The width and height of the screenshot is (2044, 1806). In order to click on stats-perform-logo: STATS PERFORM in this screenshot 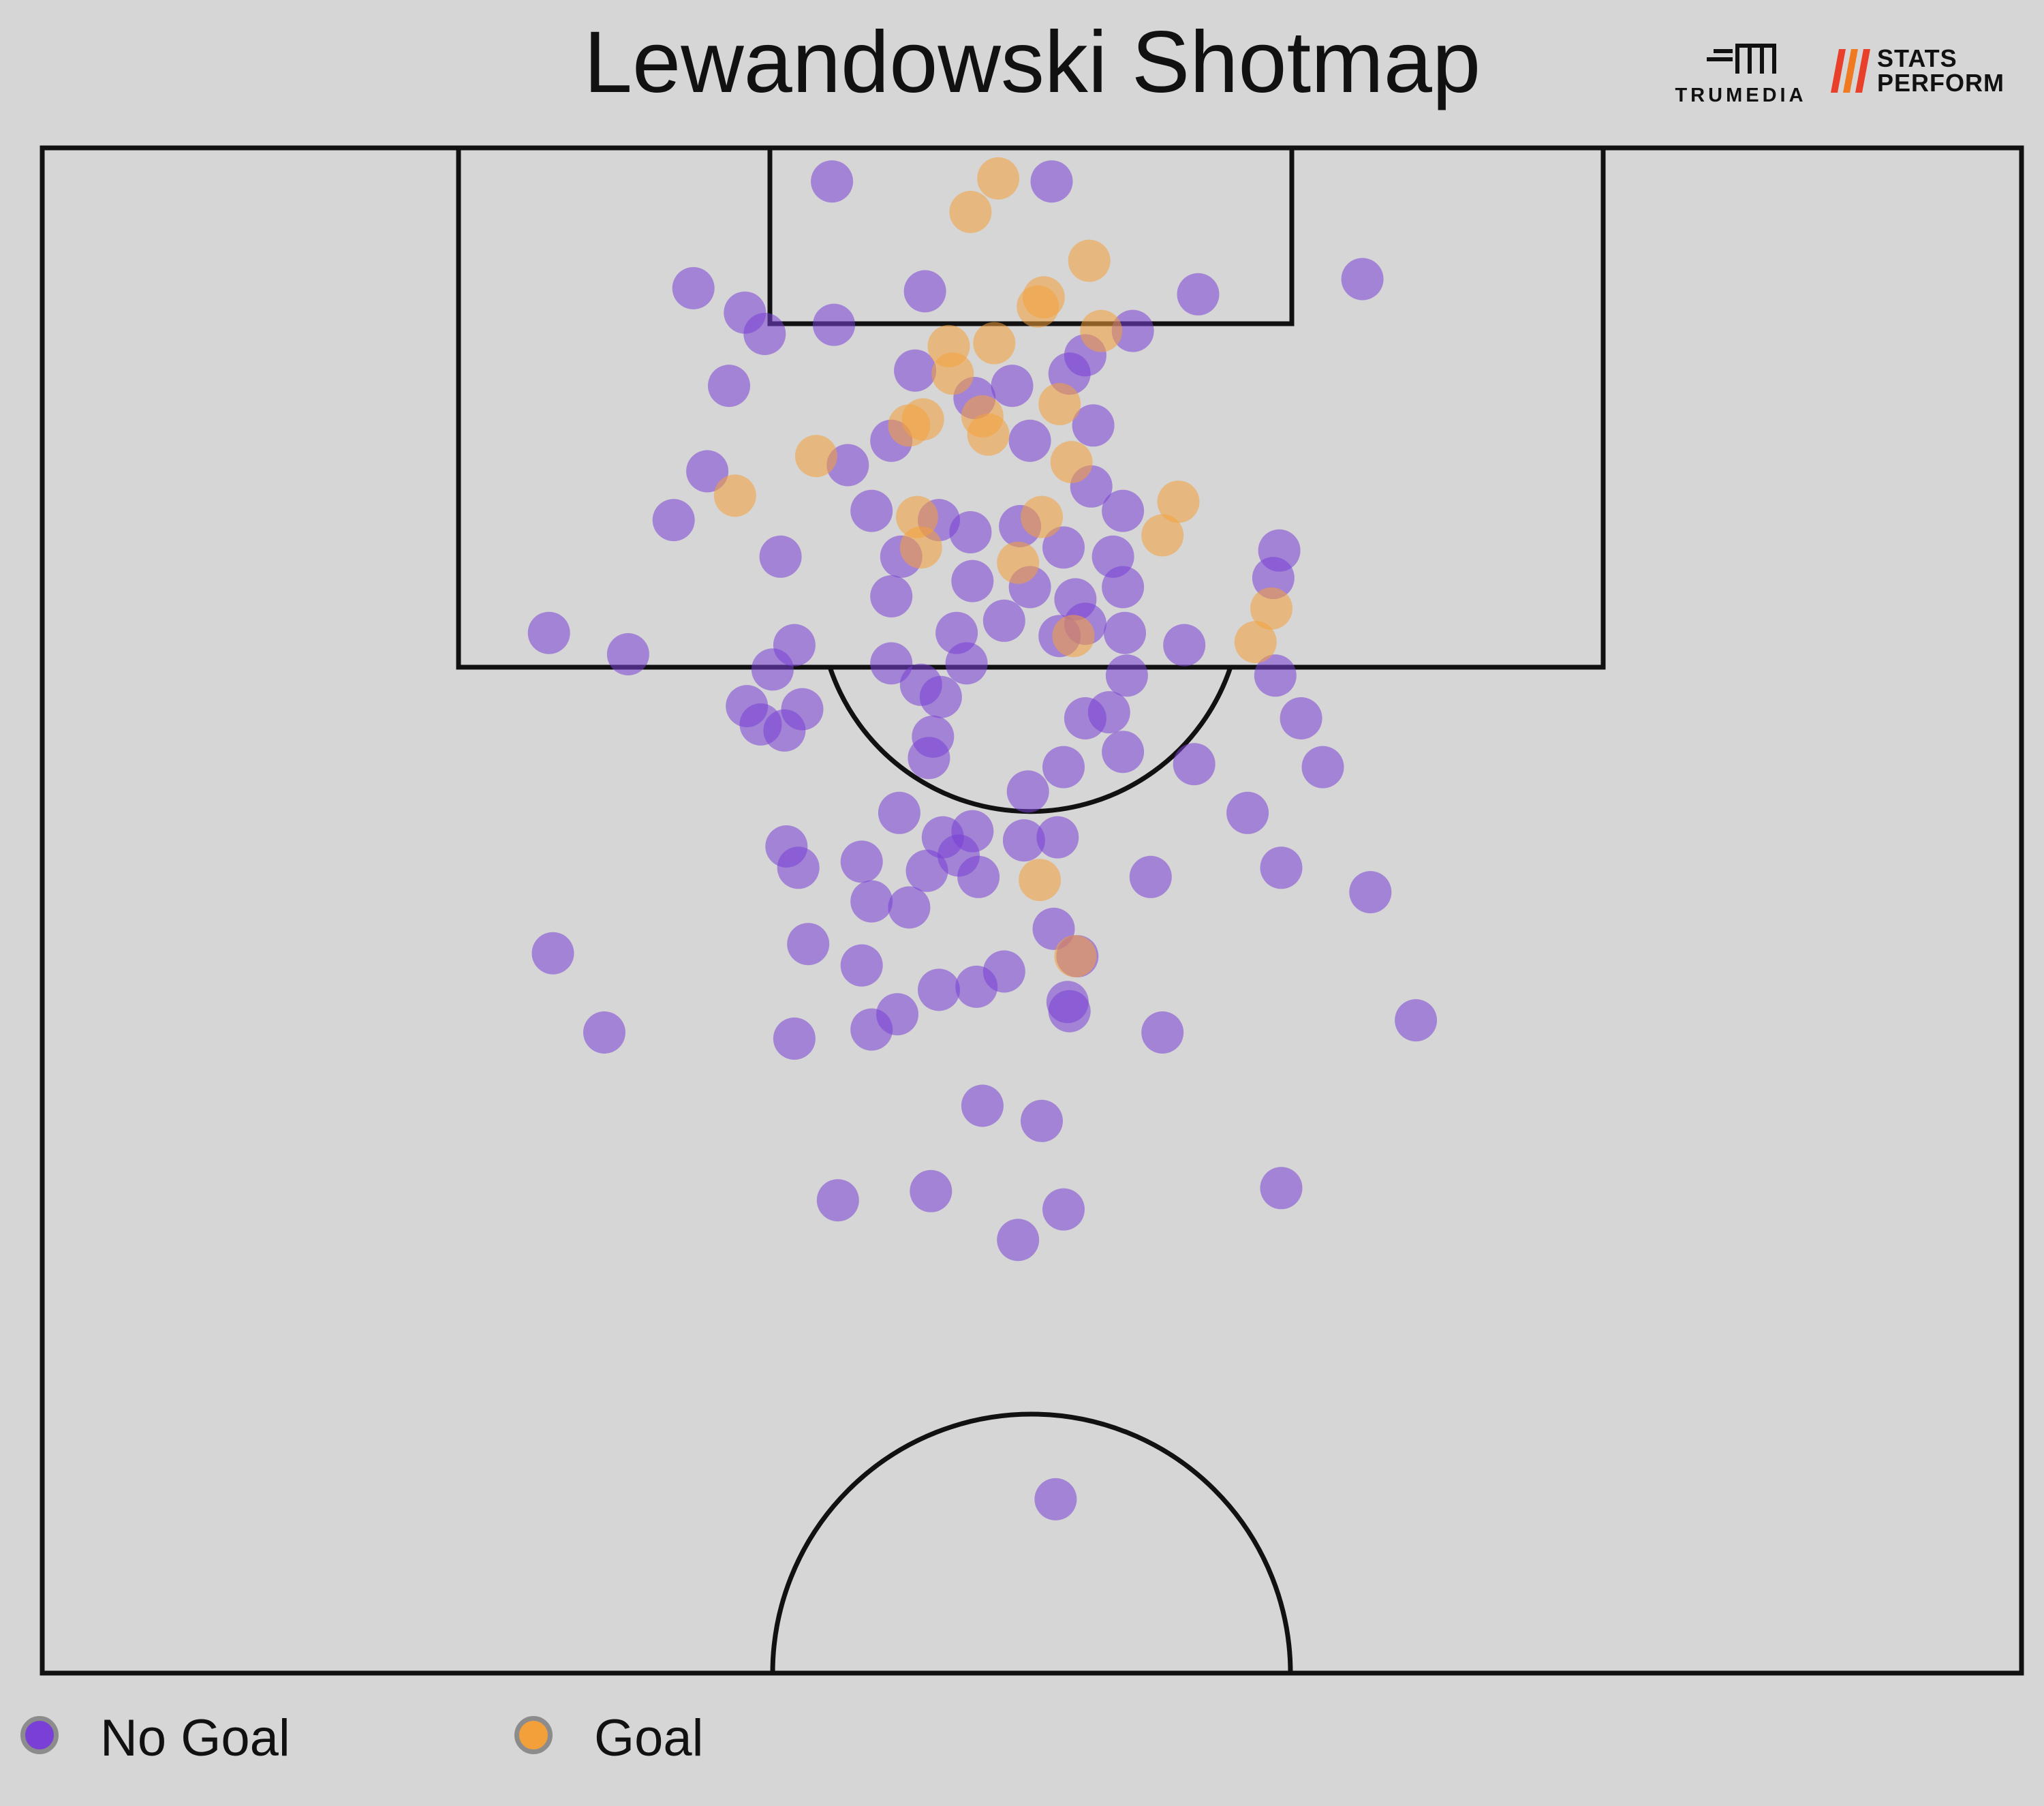, I will do `click(1928, 73)`.